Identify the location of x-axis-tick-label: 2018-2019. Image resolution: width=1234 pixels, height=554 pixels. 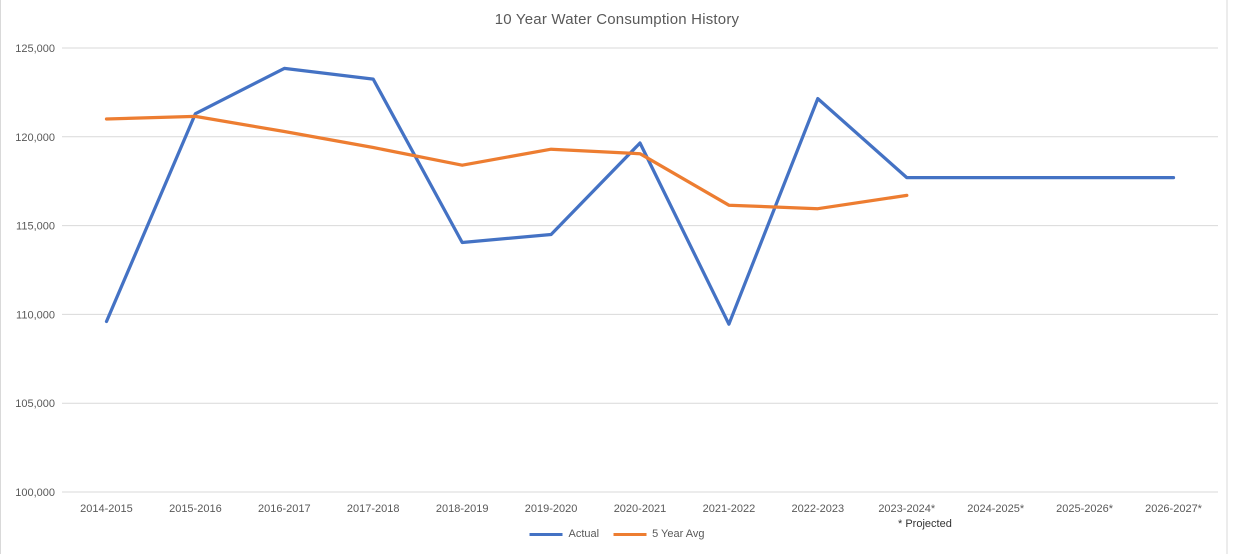
(462, 509).